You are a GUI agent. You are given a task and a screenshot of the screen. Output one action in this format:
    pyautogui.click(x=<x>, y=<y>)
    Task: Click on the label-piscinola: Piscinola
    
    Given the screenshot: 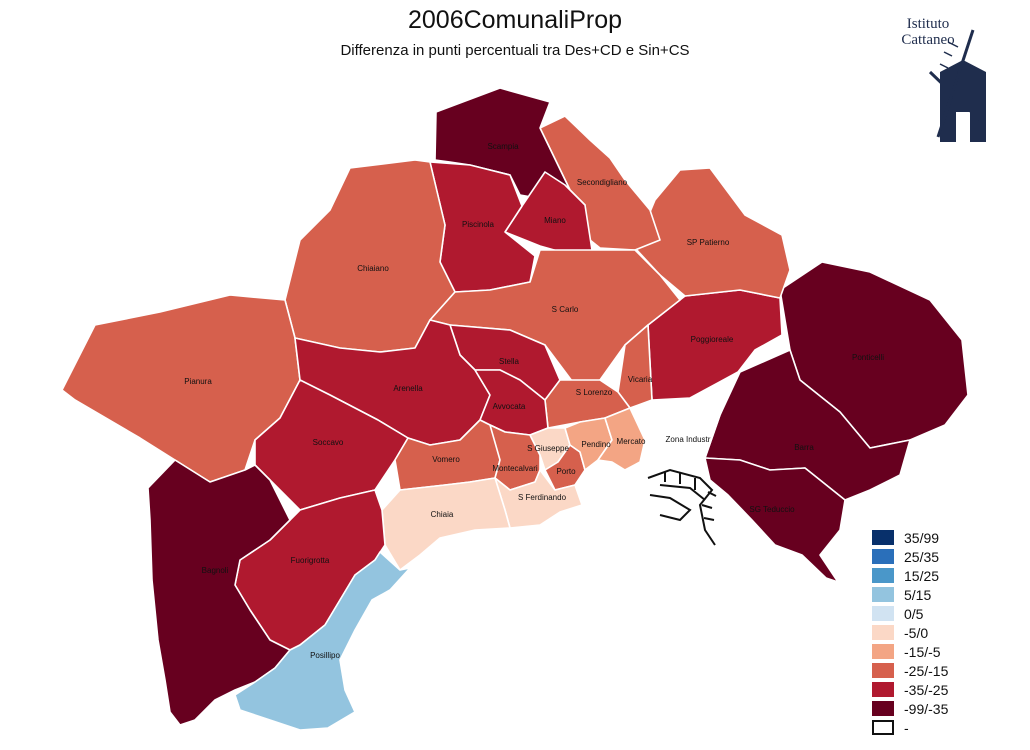 What is the action you would take?
    pyautogui.click(x=478, y=224)
    